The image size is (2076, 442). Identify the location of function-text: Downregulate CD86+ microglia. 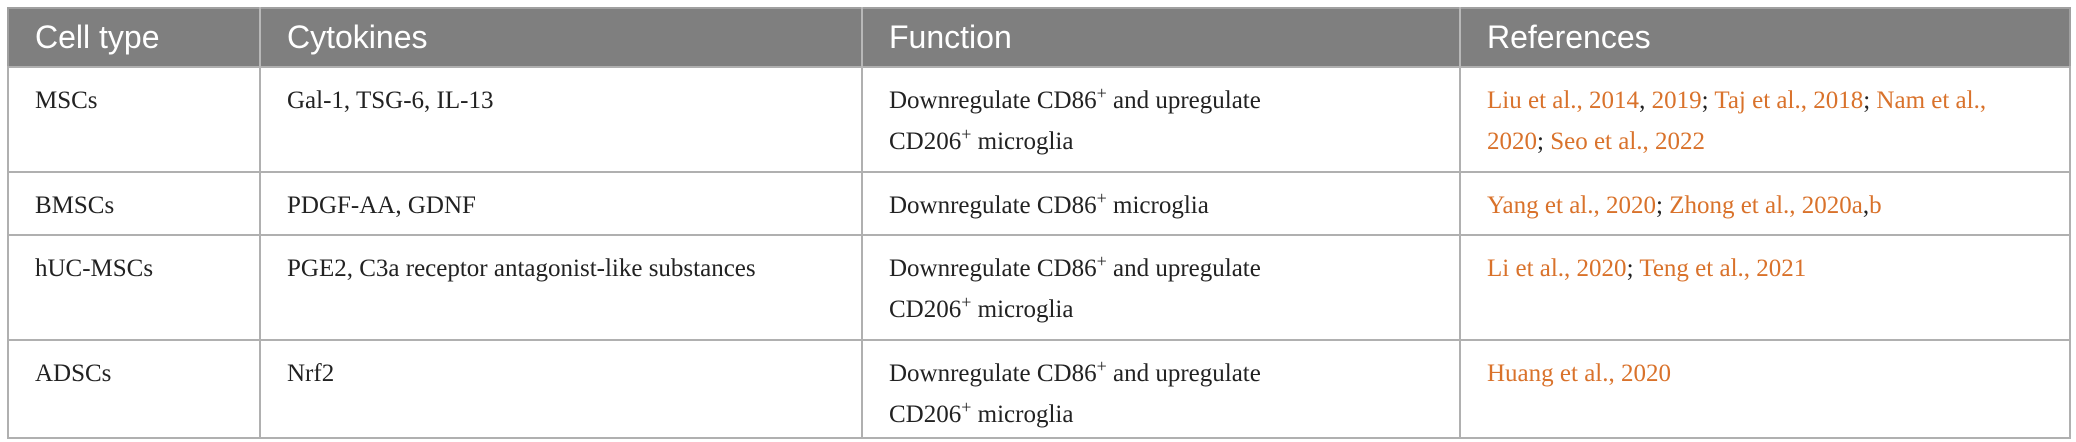
(1119, 205).